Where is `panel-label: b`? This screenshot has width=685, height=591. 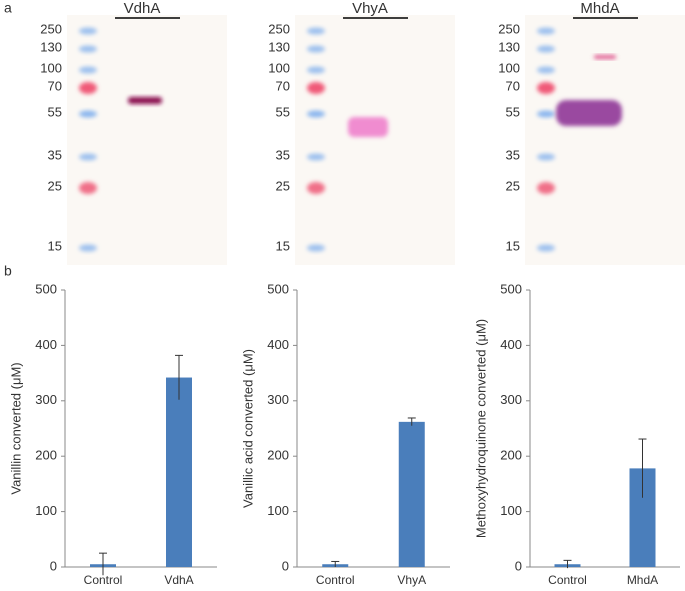
panel-label: b is located at coordinates (8, 271).